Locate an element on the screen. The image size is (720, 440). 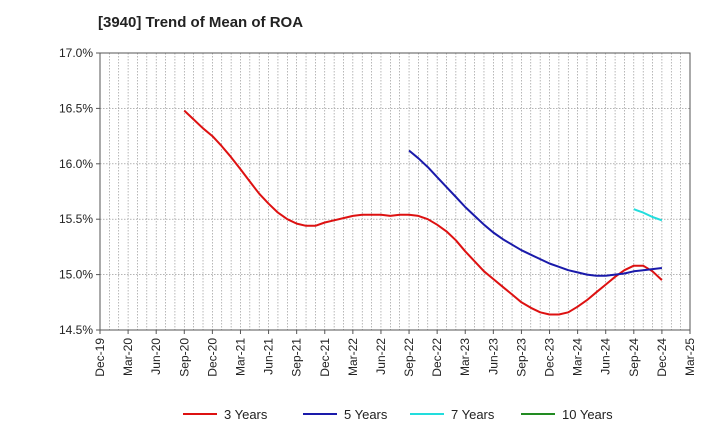
x-tick-label: Jun-23 is located at coordinates (493, 356).